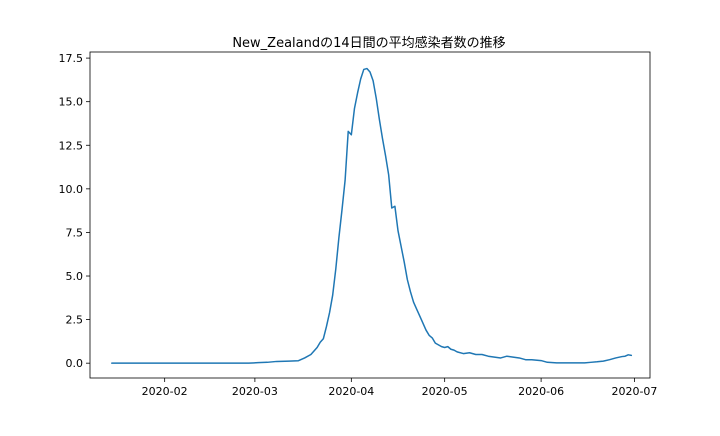  What do you see at coordinates (71, 189) in the screenshot?
I see `y-tick-label: 10.0` at bounding box center [71, 189].